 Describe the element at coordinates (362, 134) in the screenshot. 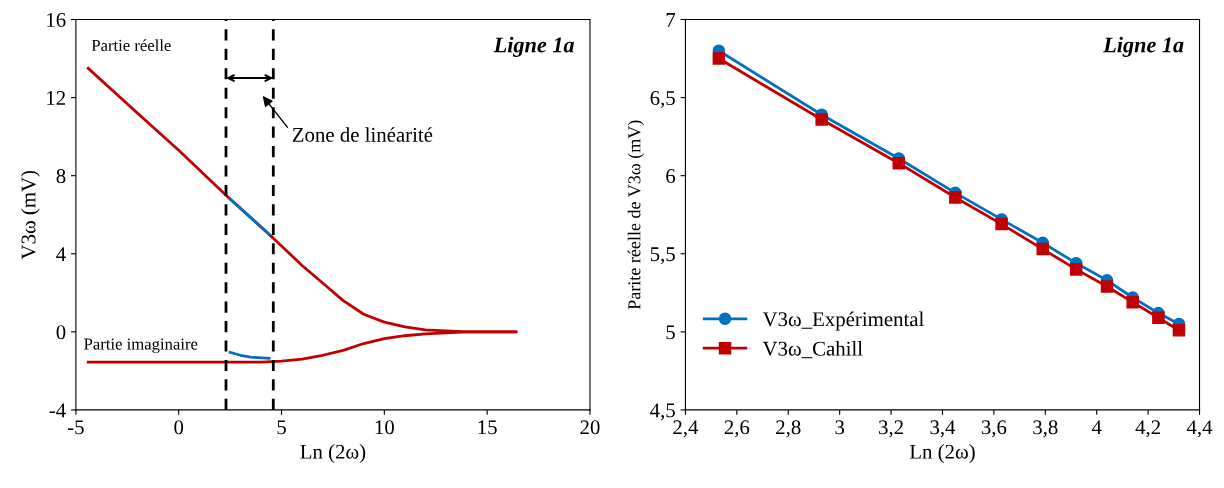

I see `annotation: Zone de linéarité` at that location.